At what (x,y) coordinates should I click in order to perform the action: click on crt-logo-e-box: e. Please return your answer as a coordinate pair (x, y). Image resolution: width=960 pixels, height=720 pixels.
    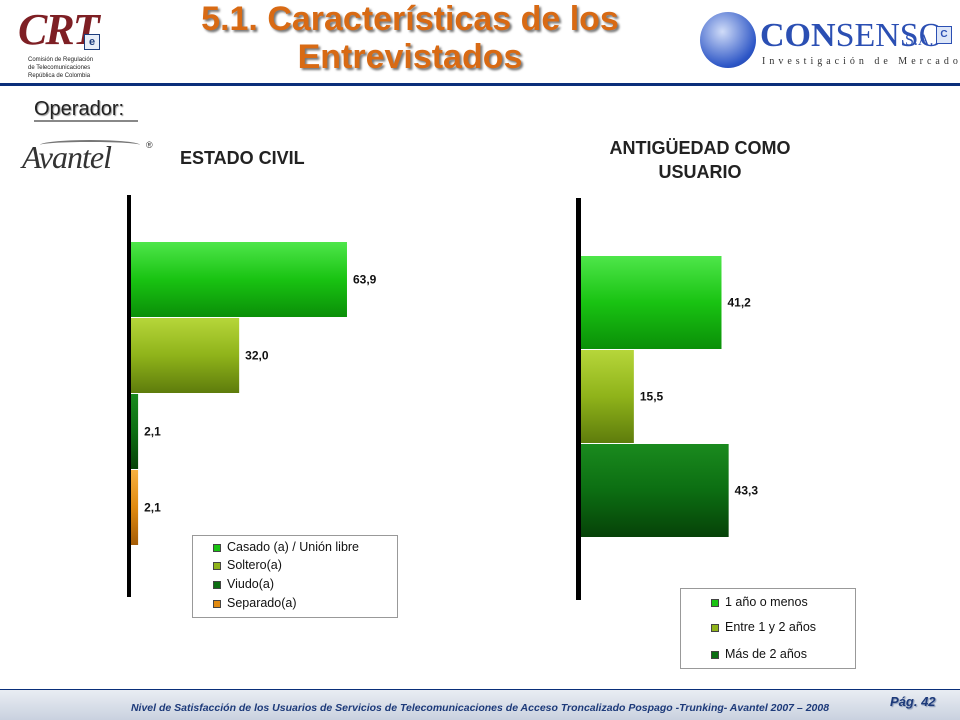
    Looking at the image, I should click on (92, 42).